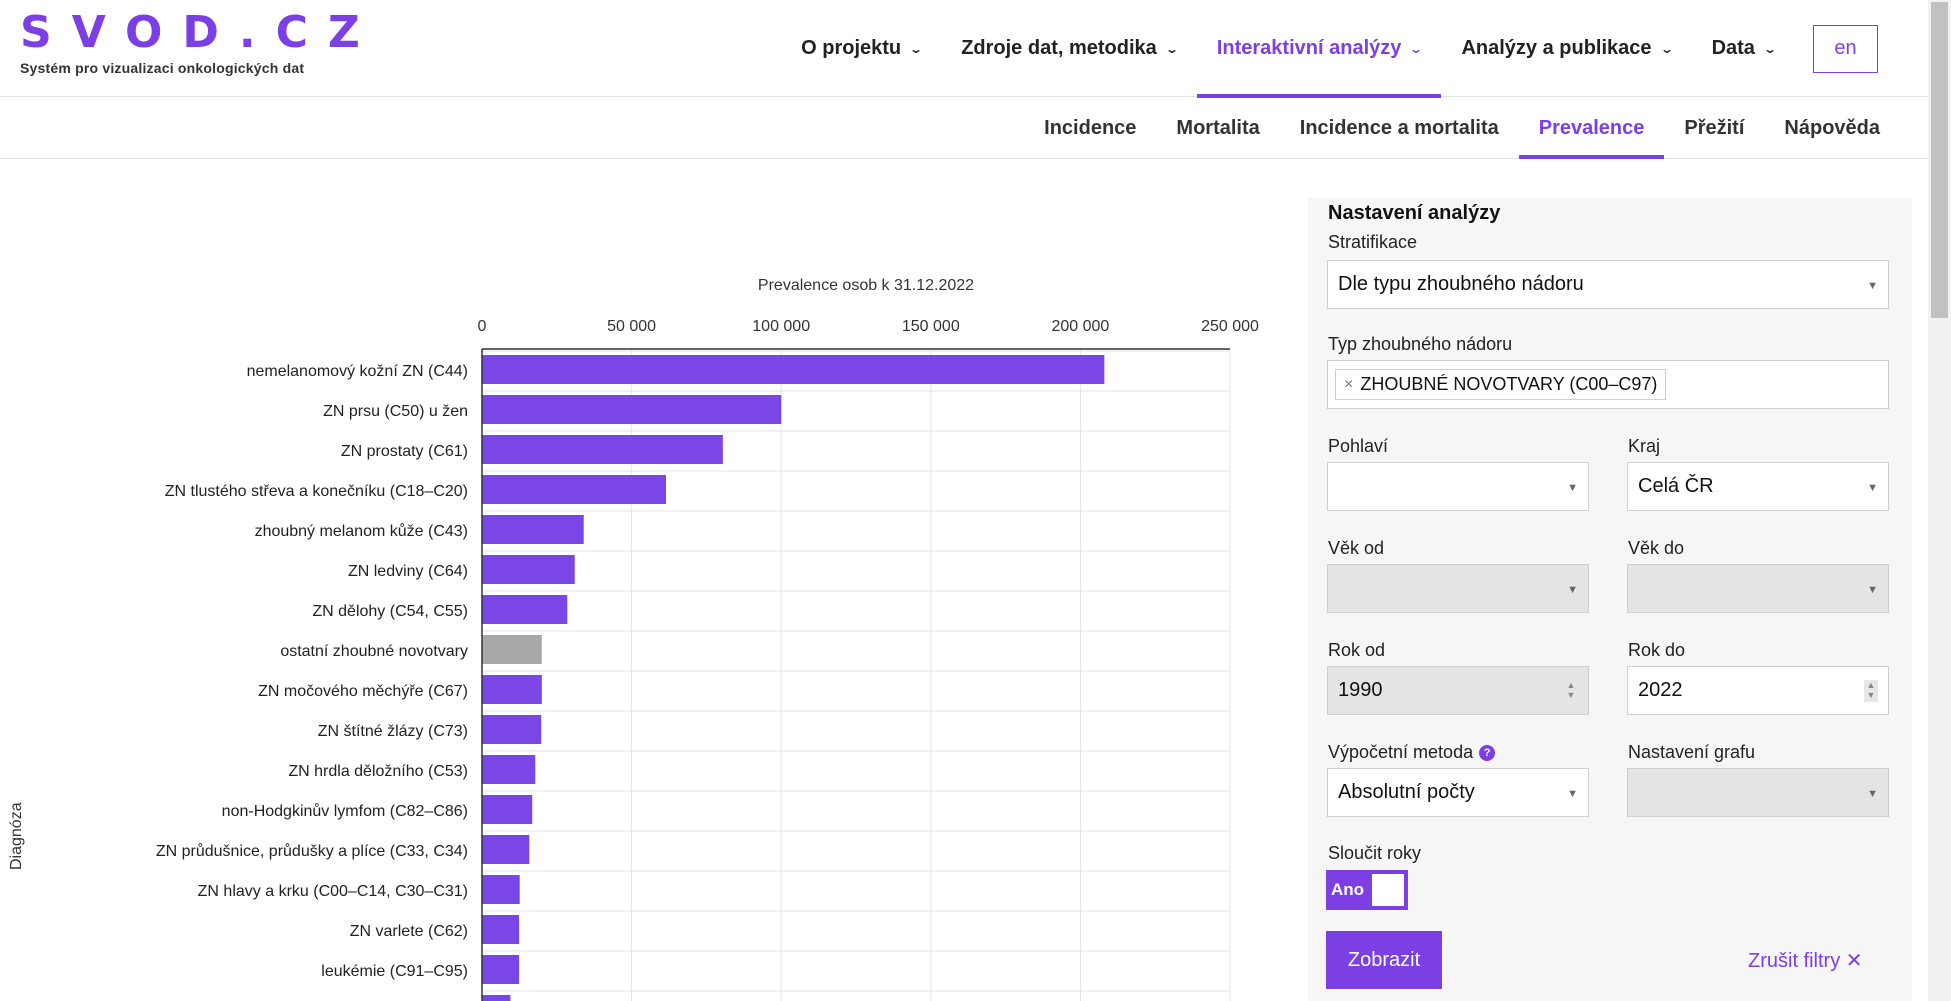 Image resolution: width=1951 pixels, height=1001 pixels. What do you see at coordinates (1367, 890) in the screenshot?
I see `sloucit-toggle: Ano` at bounding box center [1367, 890].